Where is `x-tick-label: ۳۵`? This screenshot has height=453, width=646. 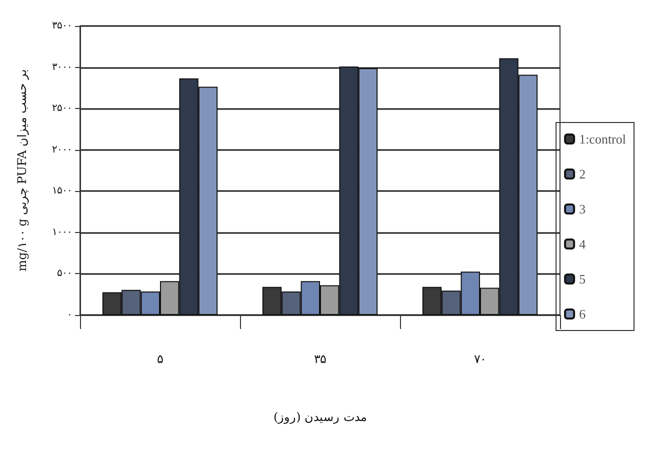 x-tick-label: ۳۵ is located at coordinates (320, 359).